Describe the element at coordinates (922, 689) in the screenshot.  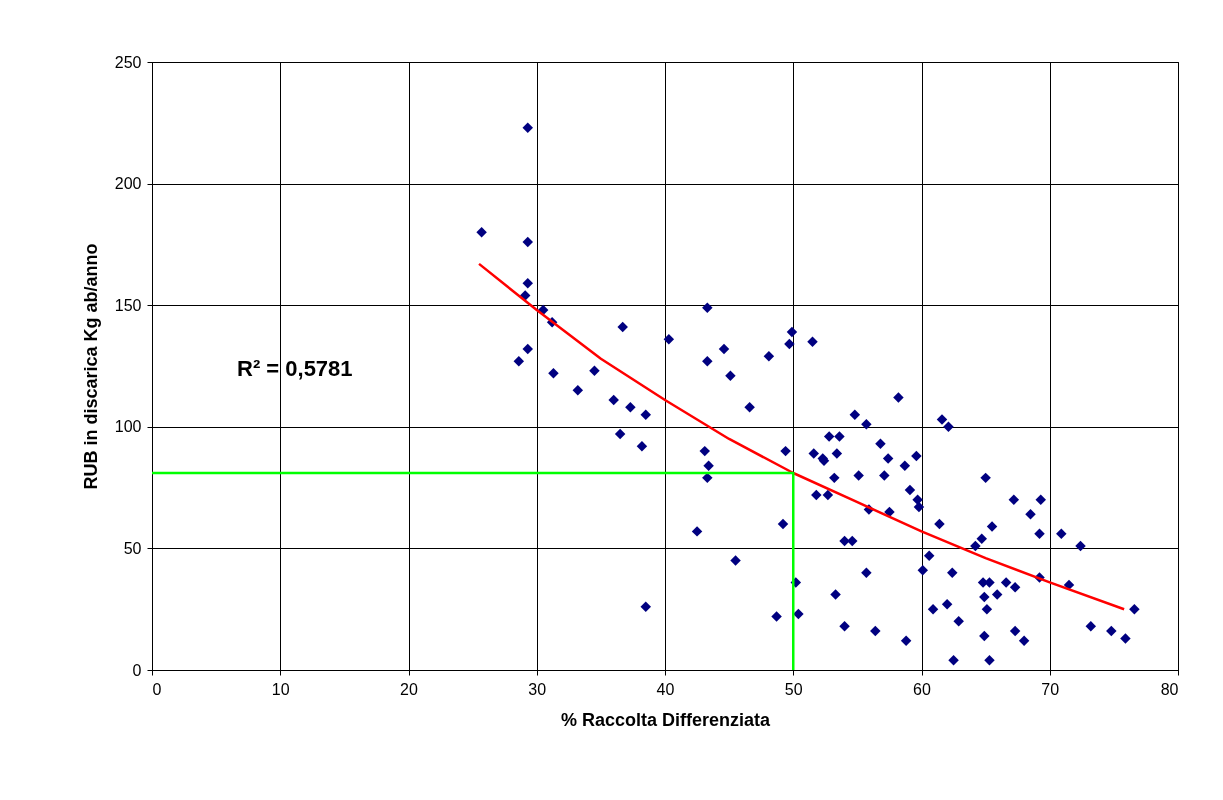
I see `x-tick-label: 60` at that location.